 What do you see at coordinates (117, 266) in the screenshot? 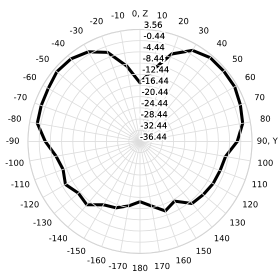
I see `spoke-label: -170` at bounding box center [117, 266].